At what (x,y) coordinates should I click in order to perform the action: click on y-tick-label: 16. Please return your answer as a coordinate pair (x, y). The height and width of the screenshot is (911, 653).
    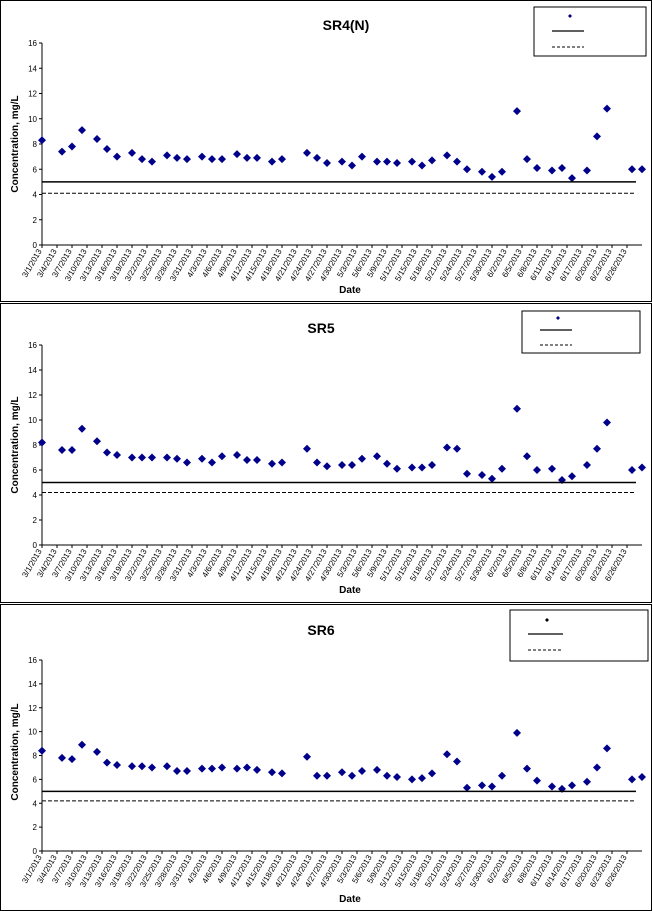
    Looking at the image, I should click on (32, 660).